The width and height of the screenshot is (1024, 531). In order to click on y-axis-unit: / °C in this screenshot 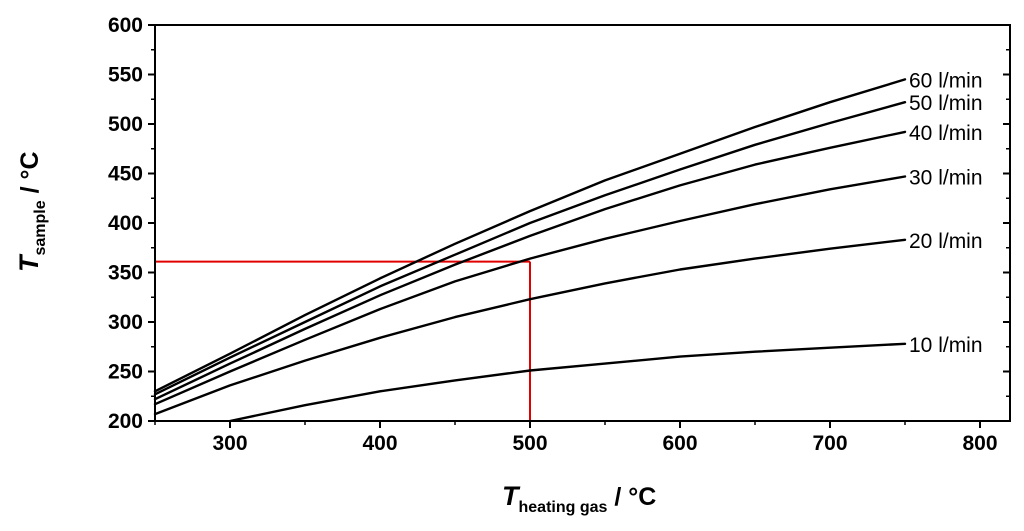, I will do `click(30, 175)`.